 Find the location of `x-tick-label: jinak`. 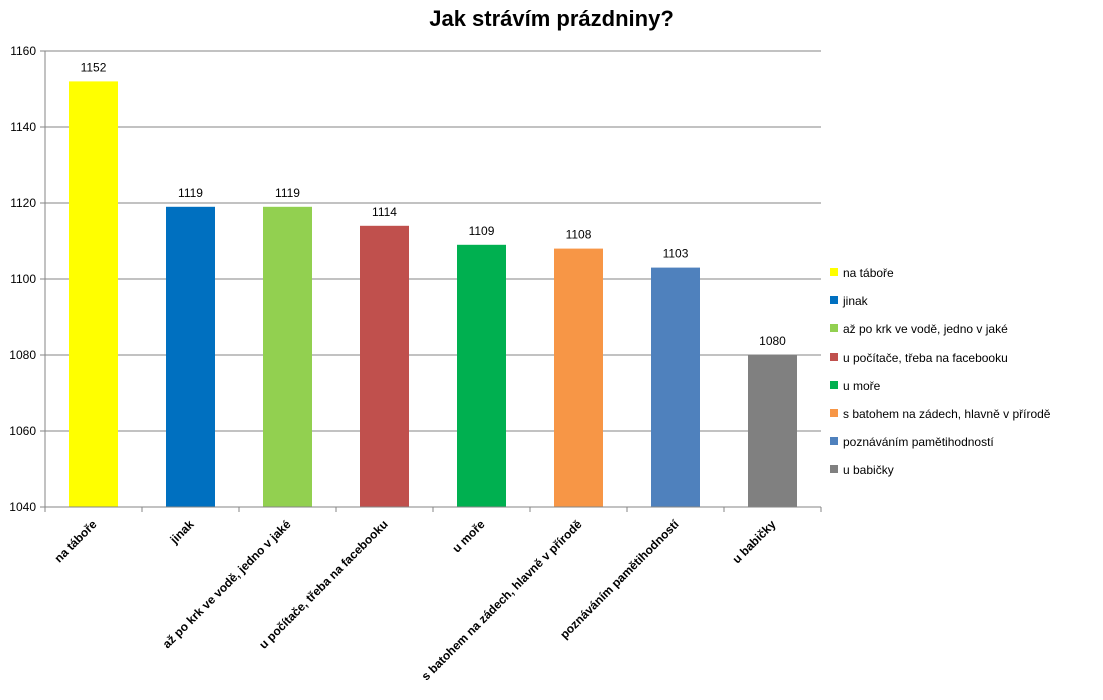

x-tick-label: jinak is located at coordinates (182, 532).